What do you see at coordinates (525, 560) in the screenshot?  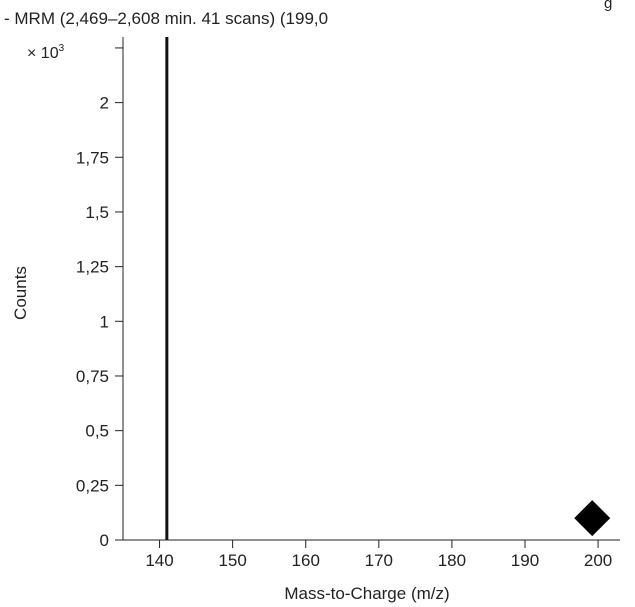 I see `x-tick-label: 190` at bounding box center [525, 560].